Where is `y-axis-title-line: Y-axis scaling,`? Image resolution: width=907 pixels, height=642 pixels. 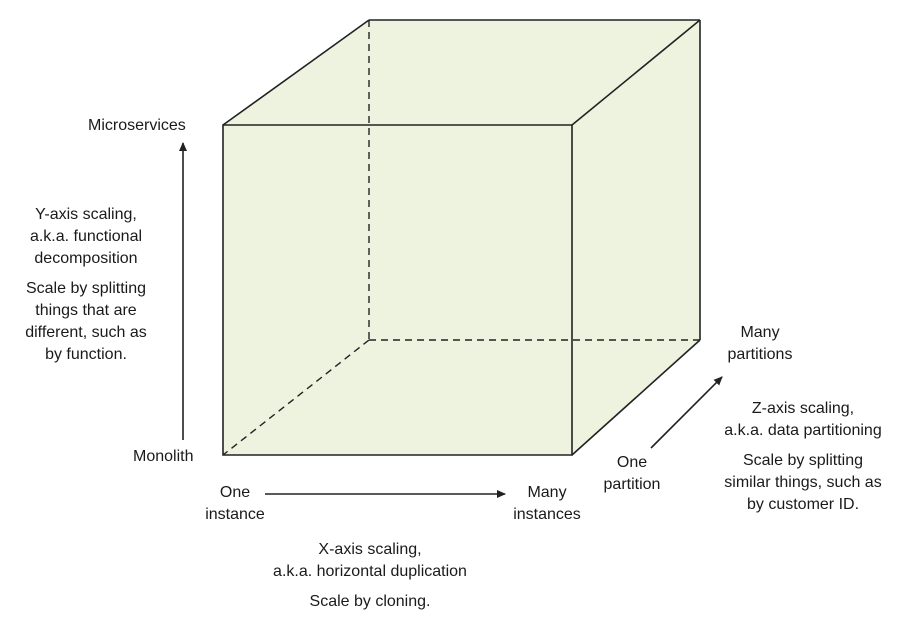
y-axis-title-line: Y-axis scaling, is located at coordinates (86, 214).